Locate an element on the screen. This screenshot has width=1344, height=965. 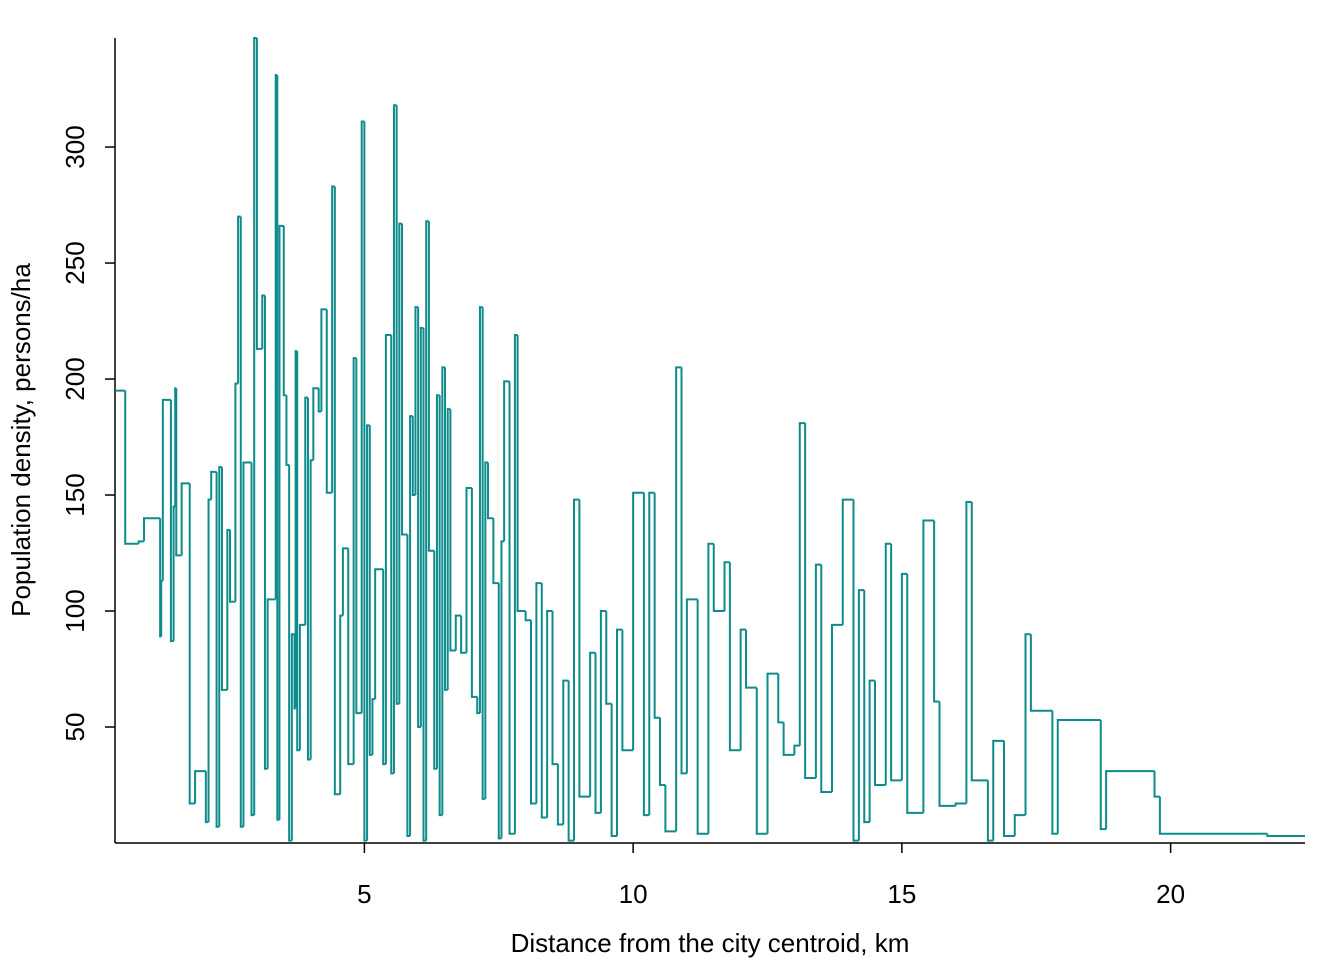
y-tick-label: 250 is located at coordinates (75, 262).